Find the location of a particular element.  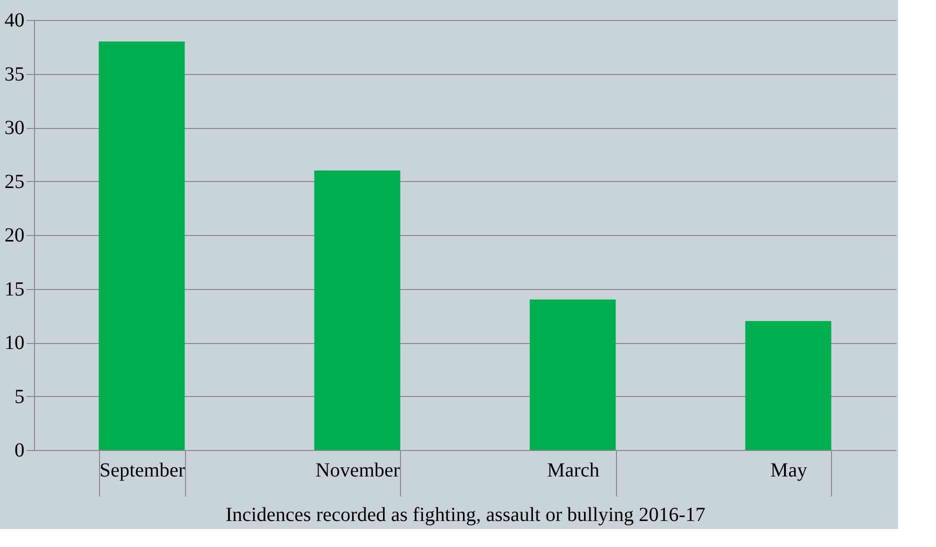

y-tick-label: 5 is located at coordinates (19, 397).